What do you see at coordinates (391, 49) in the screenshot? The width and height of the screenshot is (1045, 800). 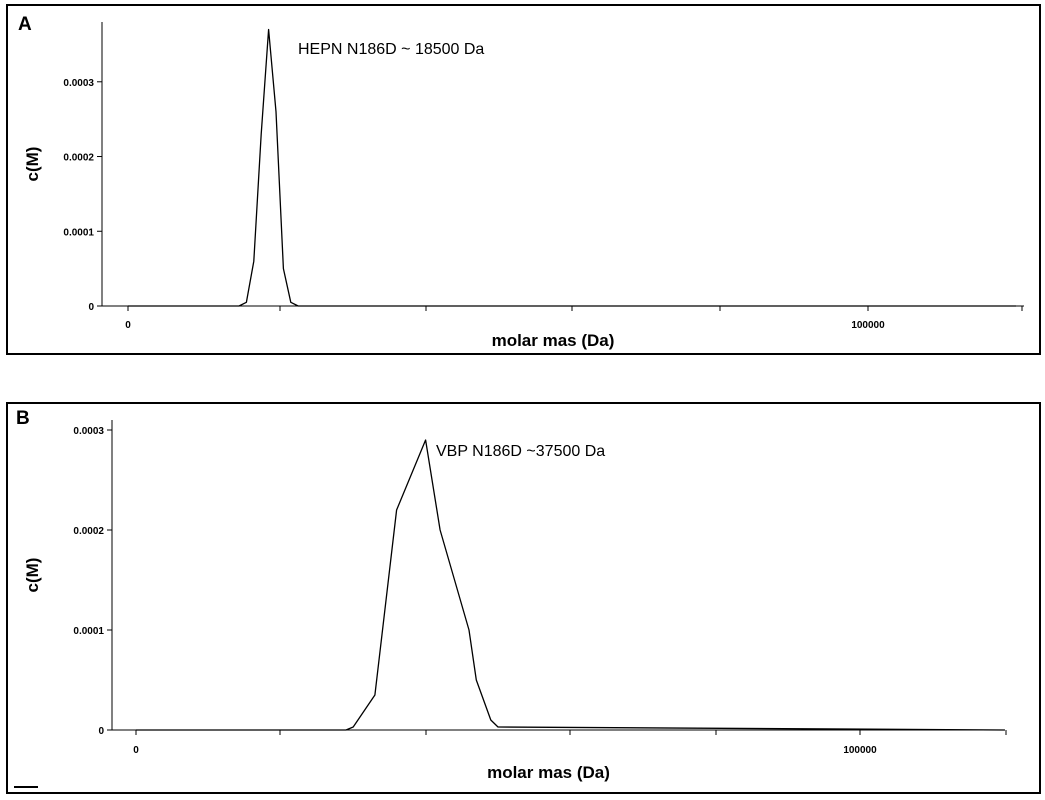 I see `peak-annotation: HEPN N186D ~ 18500 Da` at bounding box center [391, 49].